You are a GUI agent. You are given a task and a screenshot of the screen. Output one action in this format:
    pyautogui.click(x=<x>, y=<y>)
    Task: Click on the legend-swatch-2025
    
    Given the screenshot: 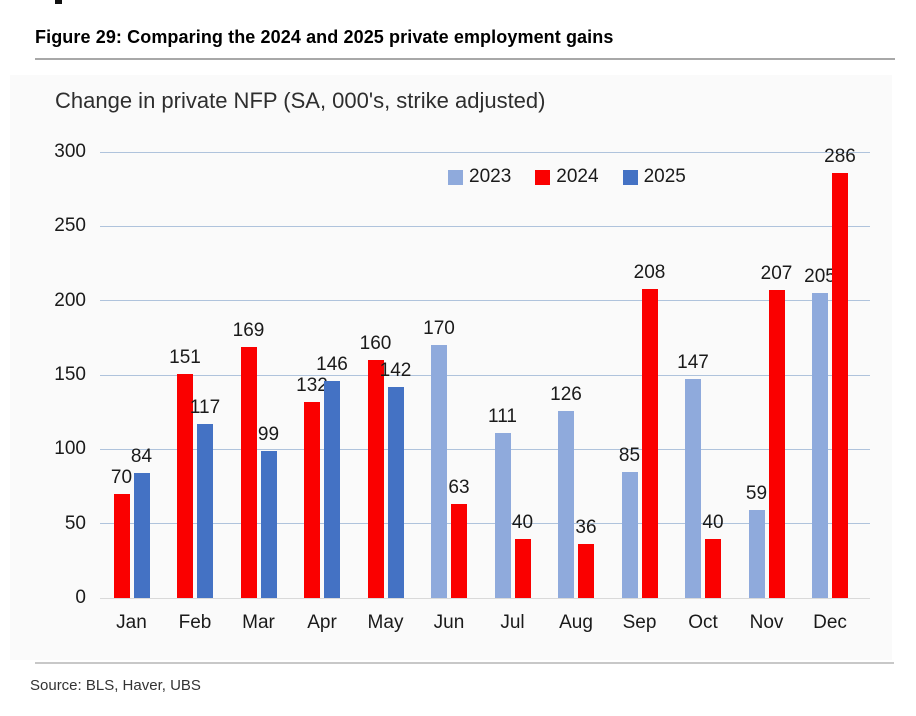 What is the action you would take?
    pyautogui.click(x=630, y=177)
    